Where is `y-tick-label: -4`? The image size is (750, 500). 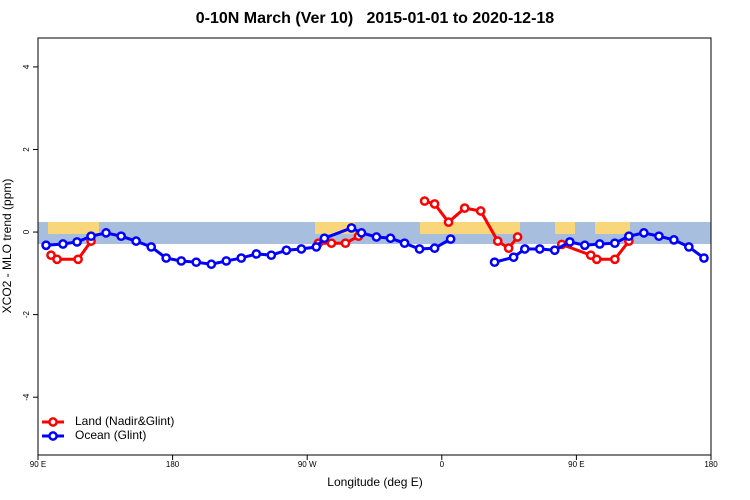 y-tick-label: -4 is located at coordinates (26, 397).